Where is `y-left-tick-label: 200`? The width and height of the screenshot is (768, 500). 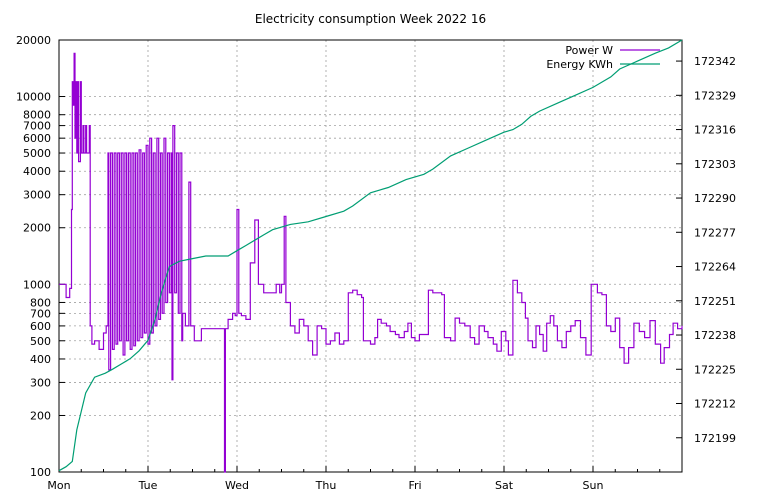 y-left-tick-label: 200 is located at coordinates (40, 415).